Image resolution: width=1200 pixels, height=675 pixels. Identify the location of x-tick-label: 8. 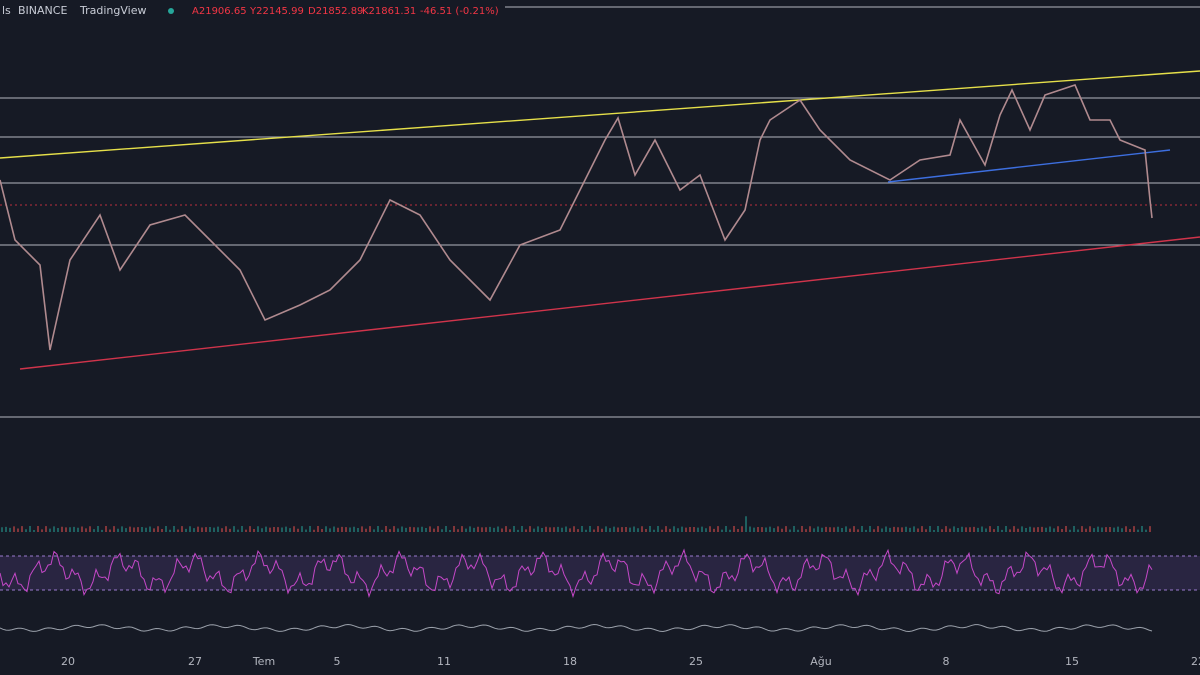
(946, 661).